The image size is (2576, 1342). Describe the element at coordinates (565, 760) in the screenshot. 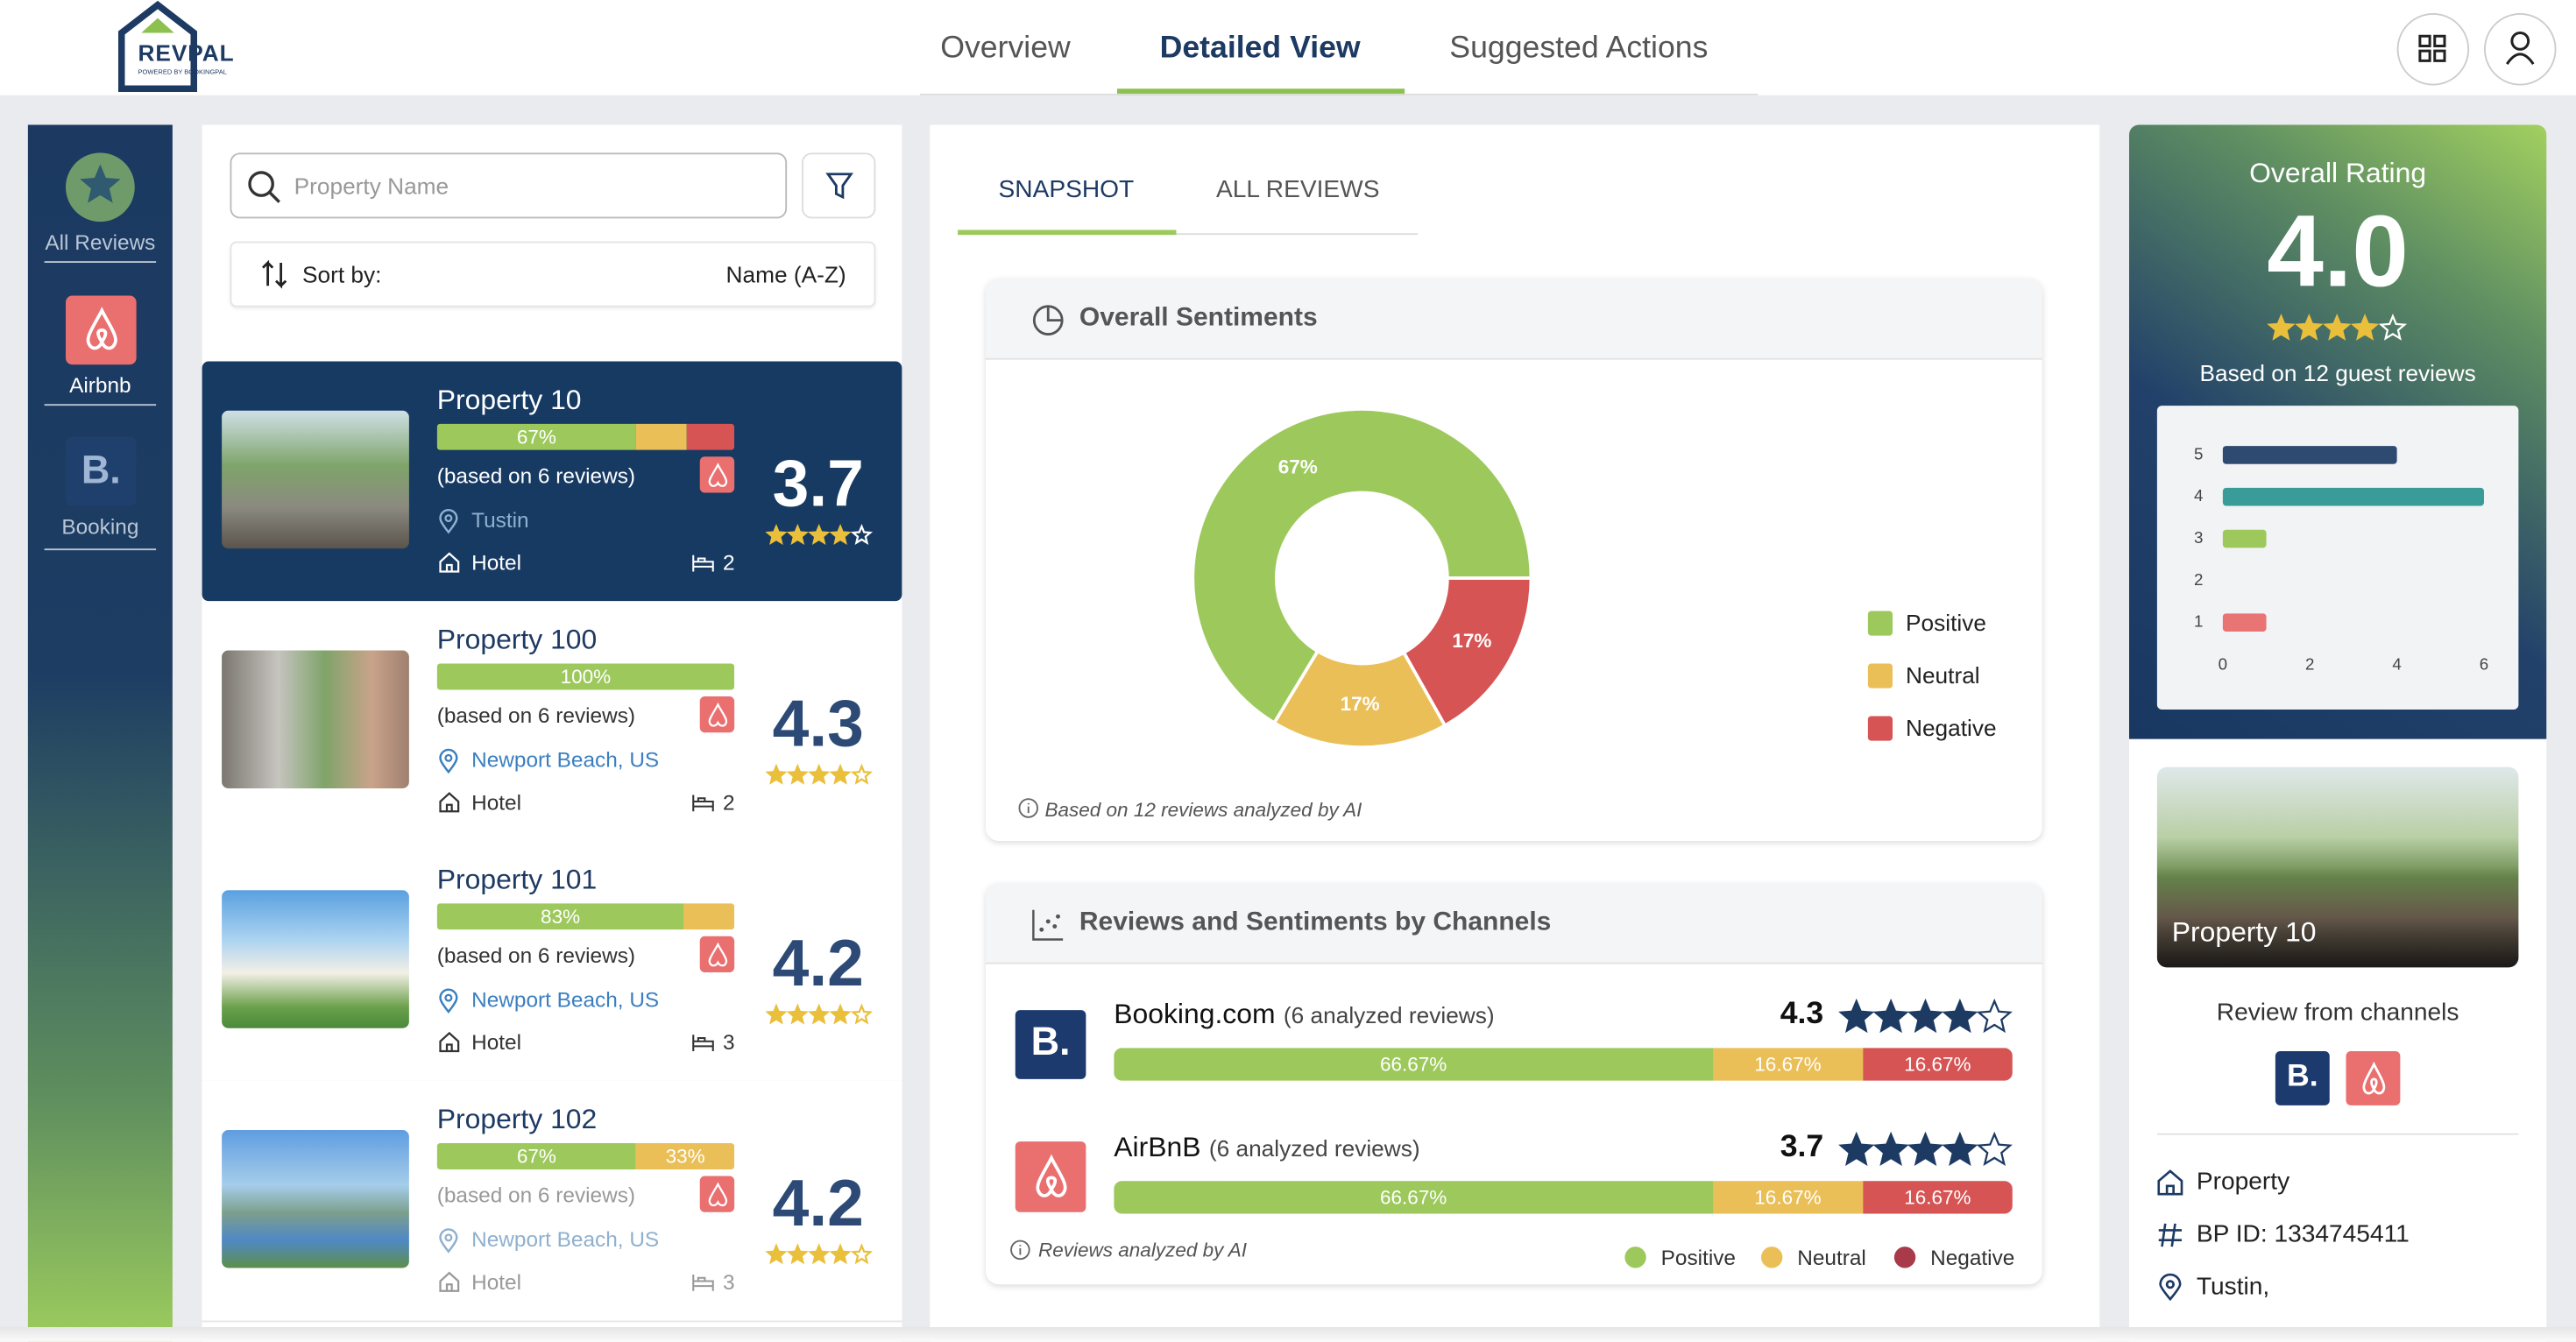

I see `location: Newport Beach, US` at that location.